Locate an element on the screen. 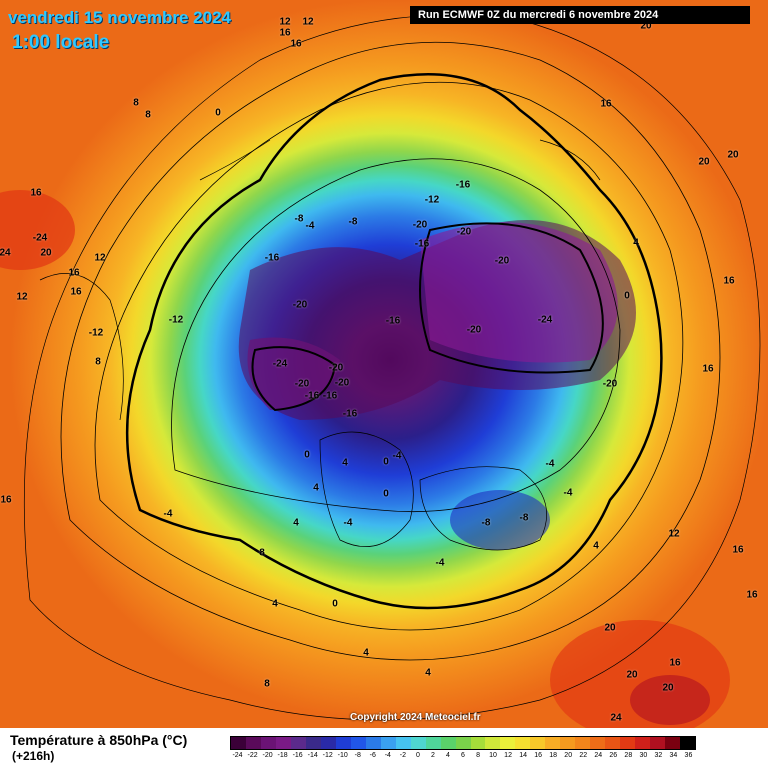 Image resolution: width=768 pixels, height=768 pixels. legend-color-bar is located at coordinates (463, 743).